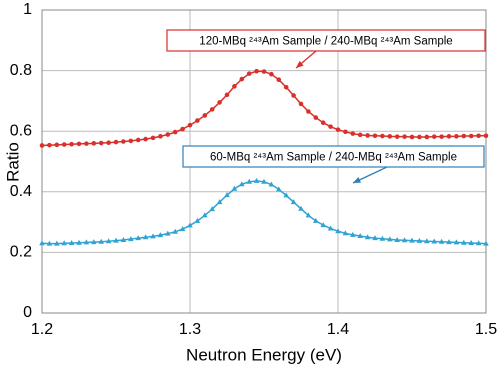  What do you see at coordinates (21, 130) in the screenshot?
I see `y-tick-label: 0.6` at bounding box center [21, 130].